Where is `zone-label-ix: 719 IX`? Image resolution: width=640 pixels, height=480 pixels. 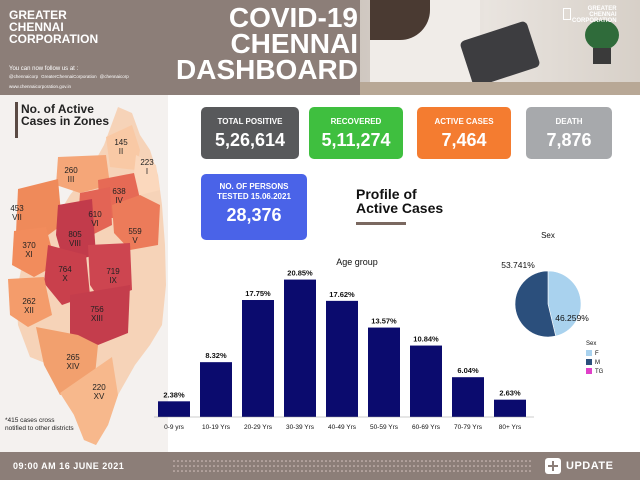
zone-label-ix: 719 IX is located at coordinates (113, 276).